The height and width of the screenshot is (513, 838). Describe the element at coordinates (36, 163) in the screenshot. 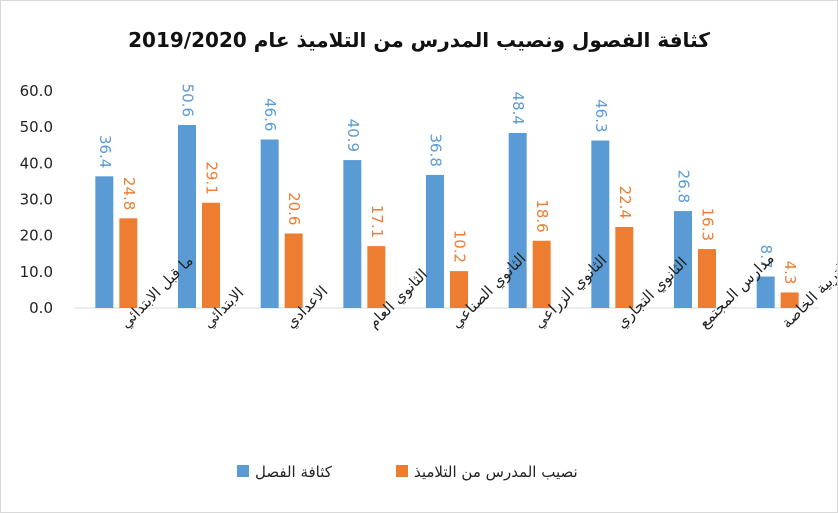

I see `y-tick-label: 40.0` at that location.